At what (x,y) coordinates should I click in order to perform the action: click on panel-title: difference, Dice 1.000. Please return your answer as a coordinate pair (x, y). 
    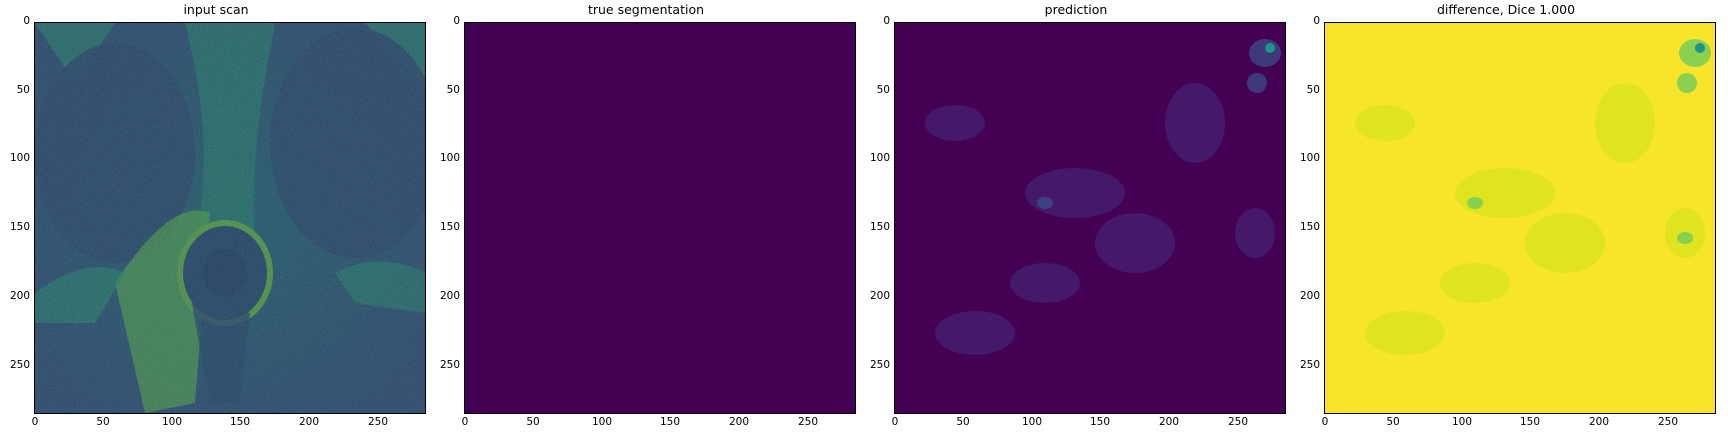
    Looking at the image, I should click on (1506, 9).